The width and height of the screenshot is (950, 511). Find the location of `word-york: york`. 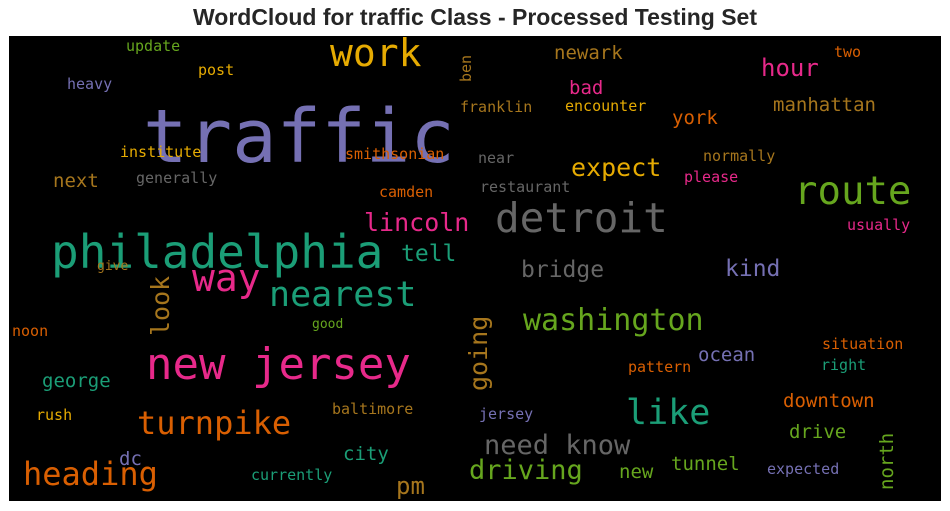

word-york: york is located at coordinates (695, 118).